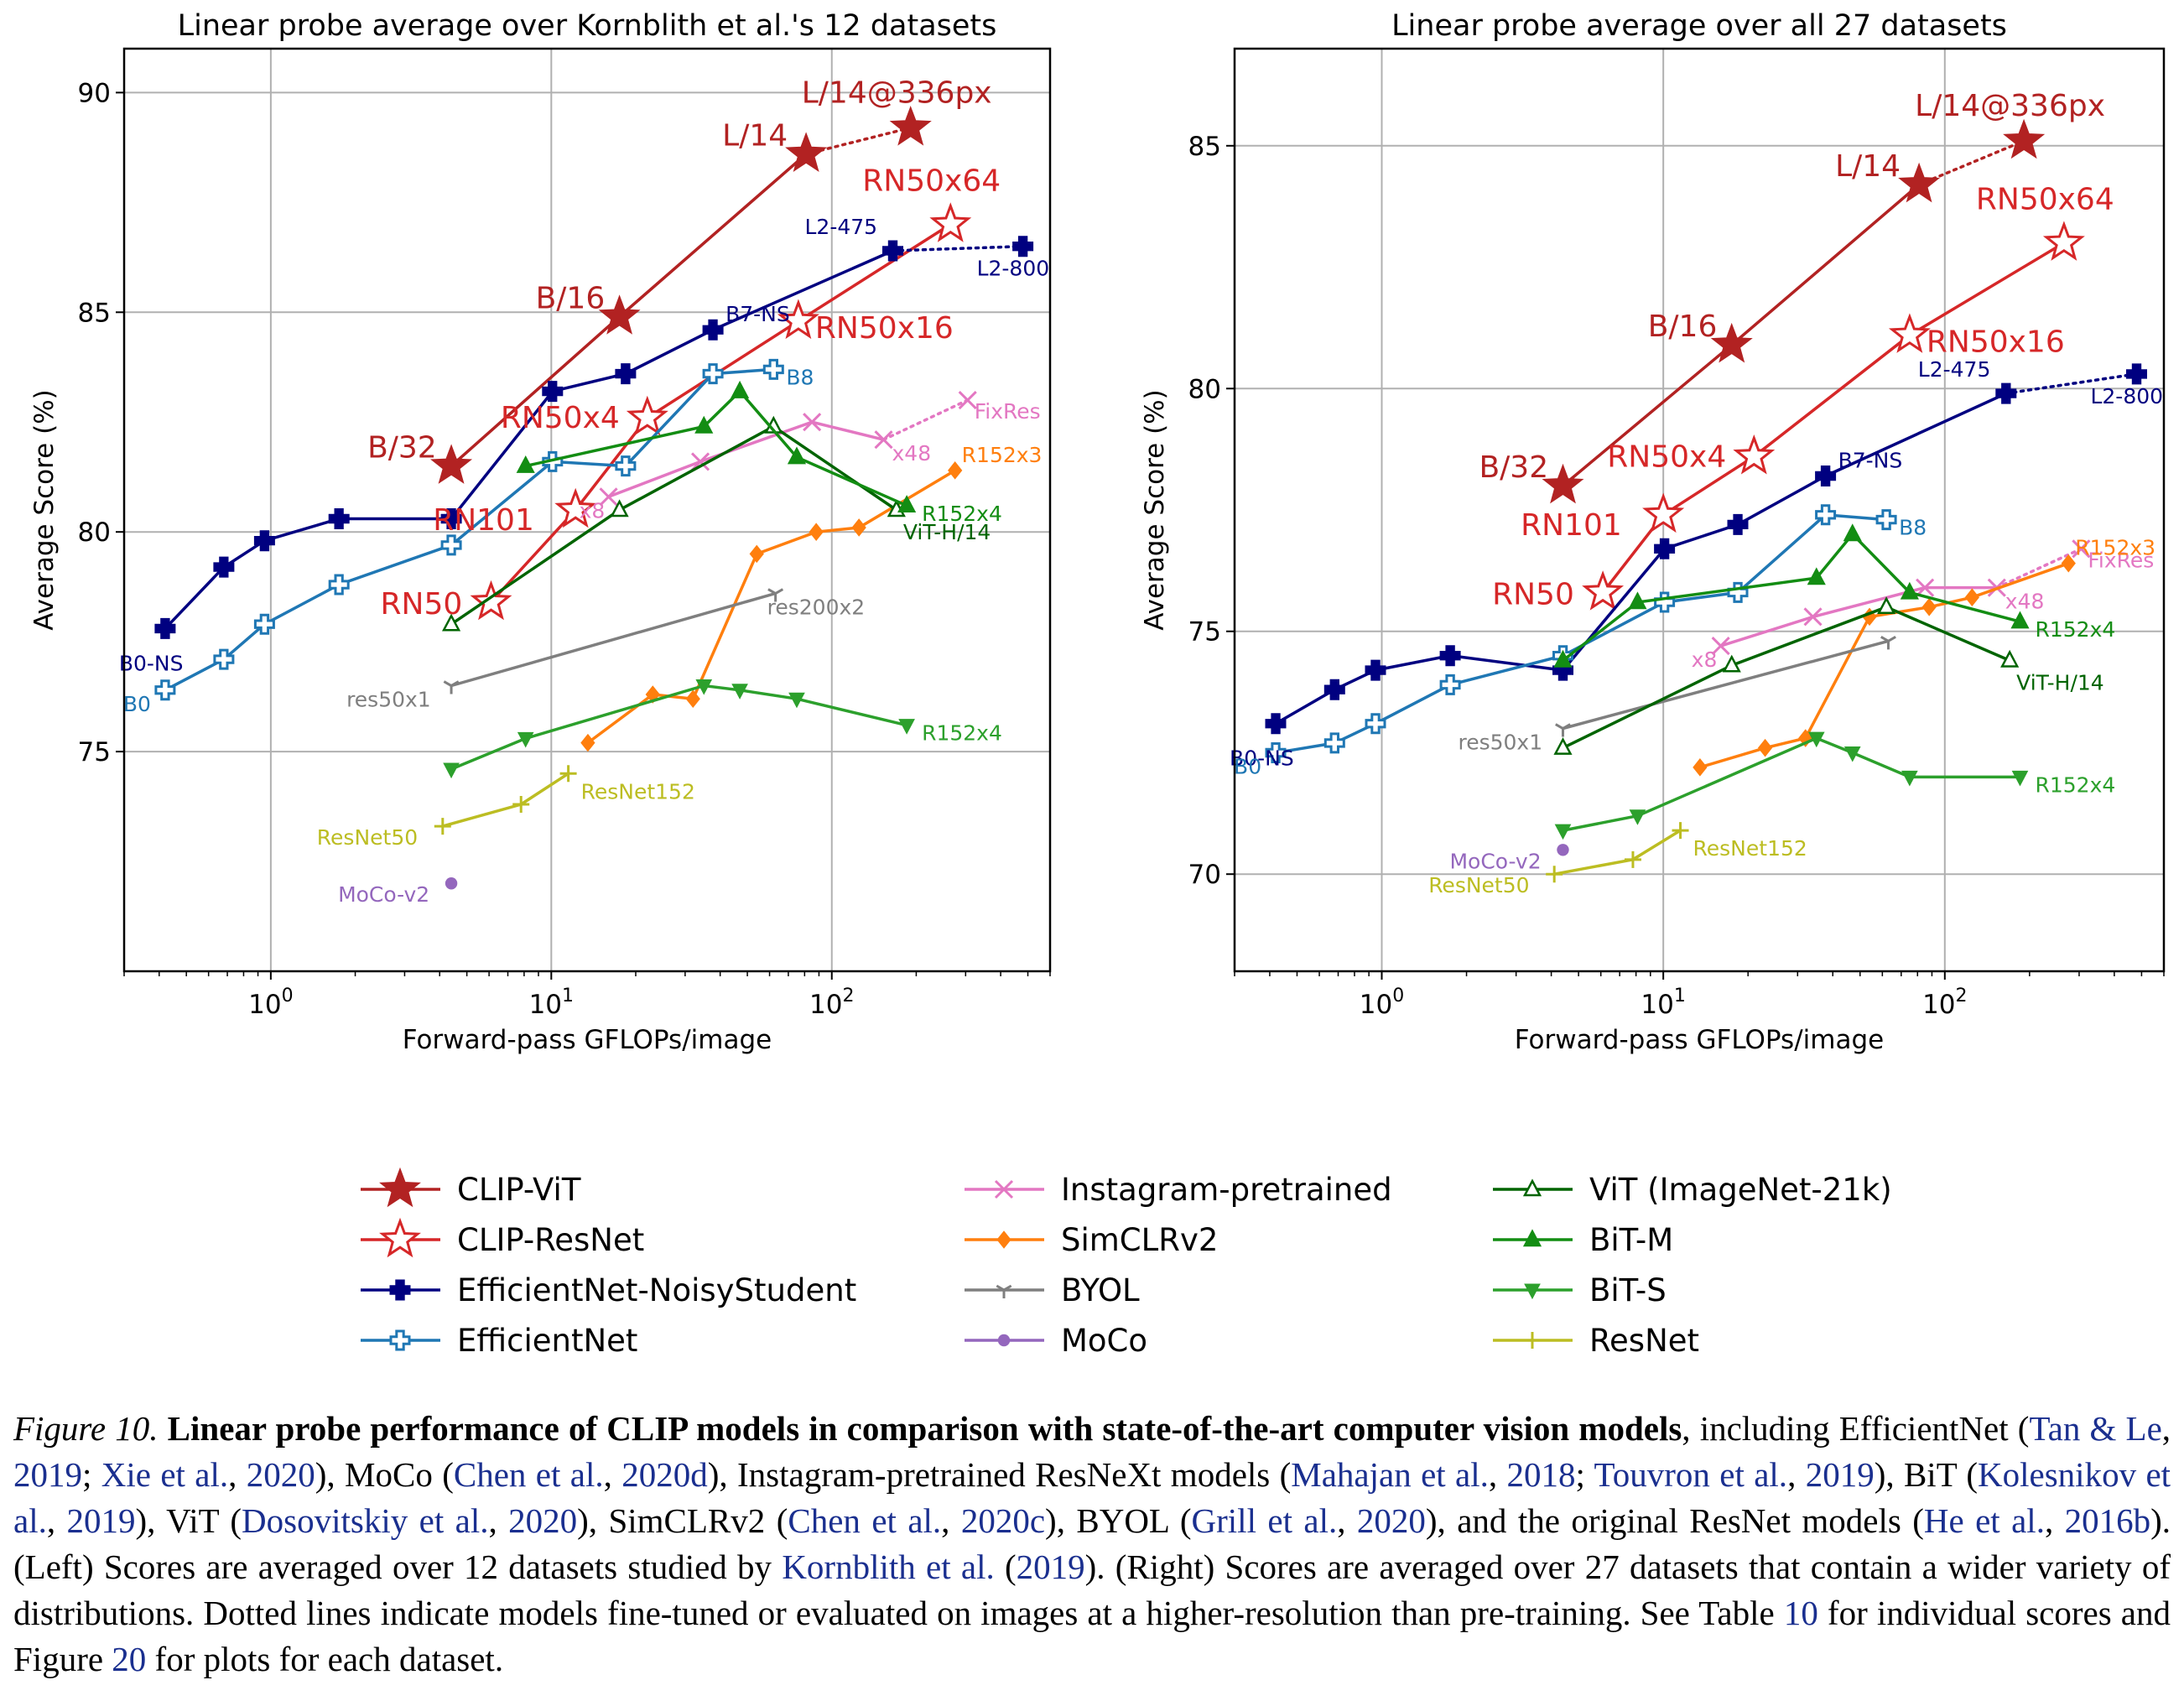 The image size is (2184, 1706). Describe the element at coordinates (1583, 1240) in the screenshot. I see `legend-item-bit-m: BiT-M` at that location.